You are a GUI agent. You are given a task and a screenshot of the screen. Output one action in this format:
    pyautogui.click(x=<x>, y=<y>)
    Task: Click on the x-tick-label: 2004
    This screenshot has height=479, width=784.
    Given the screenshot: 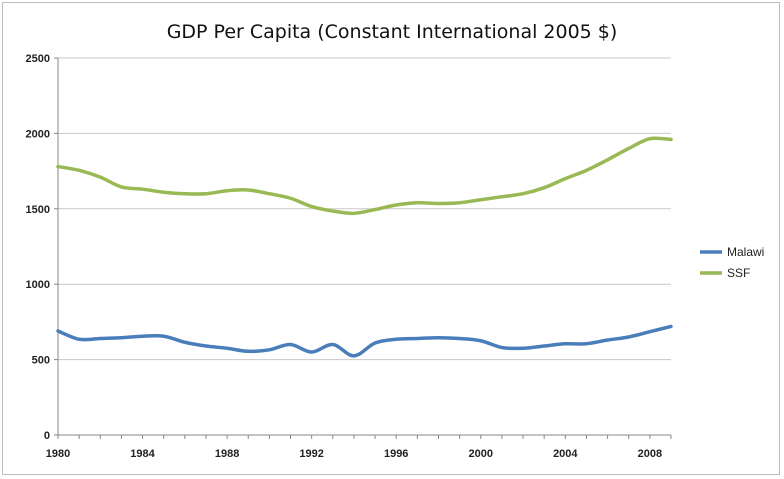 What is the action you would take?
    pyautogui.click(x=565, y=454)
    